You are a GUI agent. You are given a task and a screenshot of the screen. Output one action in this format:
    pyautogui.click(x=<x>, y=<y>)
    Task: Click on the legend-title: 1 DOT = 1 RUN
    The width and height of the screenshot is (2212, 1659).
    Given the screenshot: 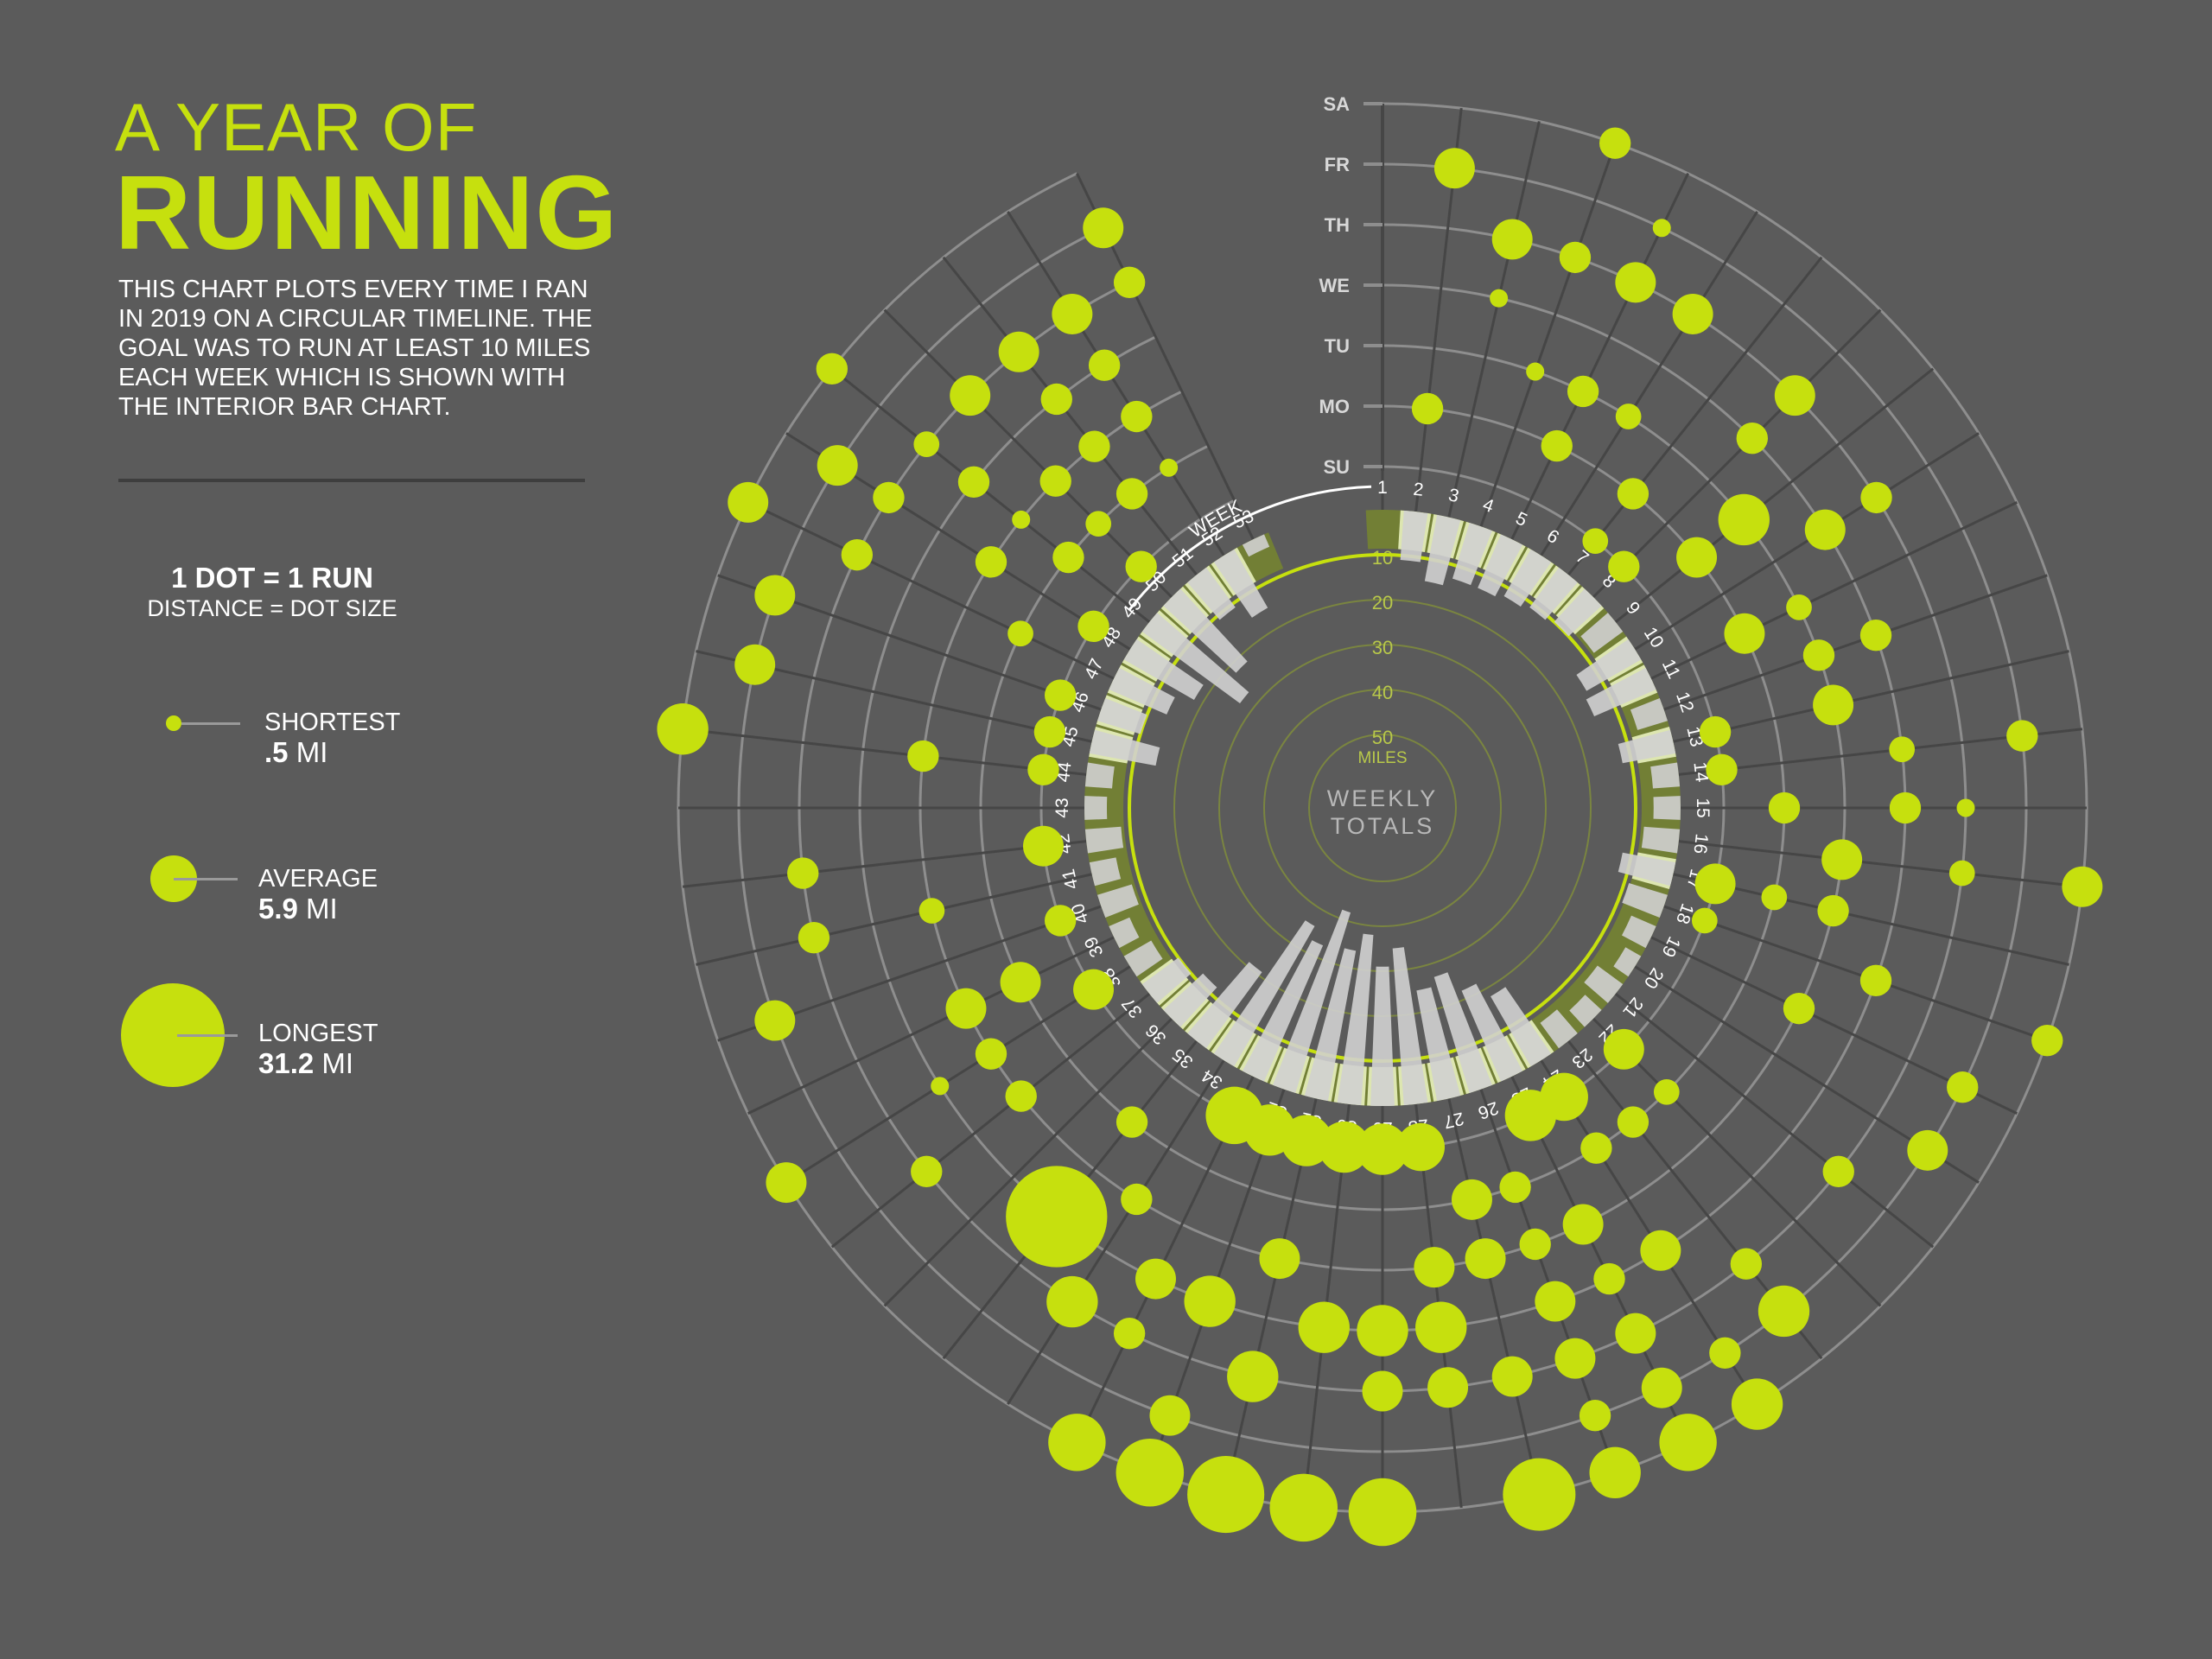 What is the action you would take?
    pyautogui.click(x=272, y=578)
    